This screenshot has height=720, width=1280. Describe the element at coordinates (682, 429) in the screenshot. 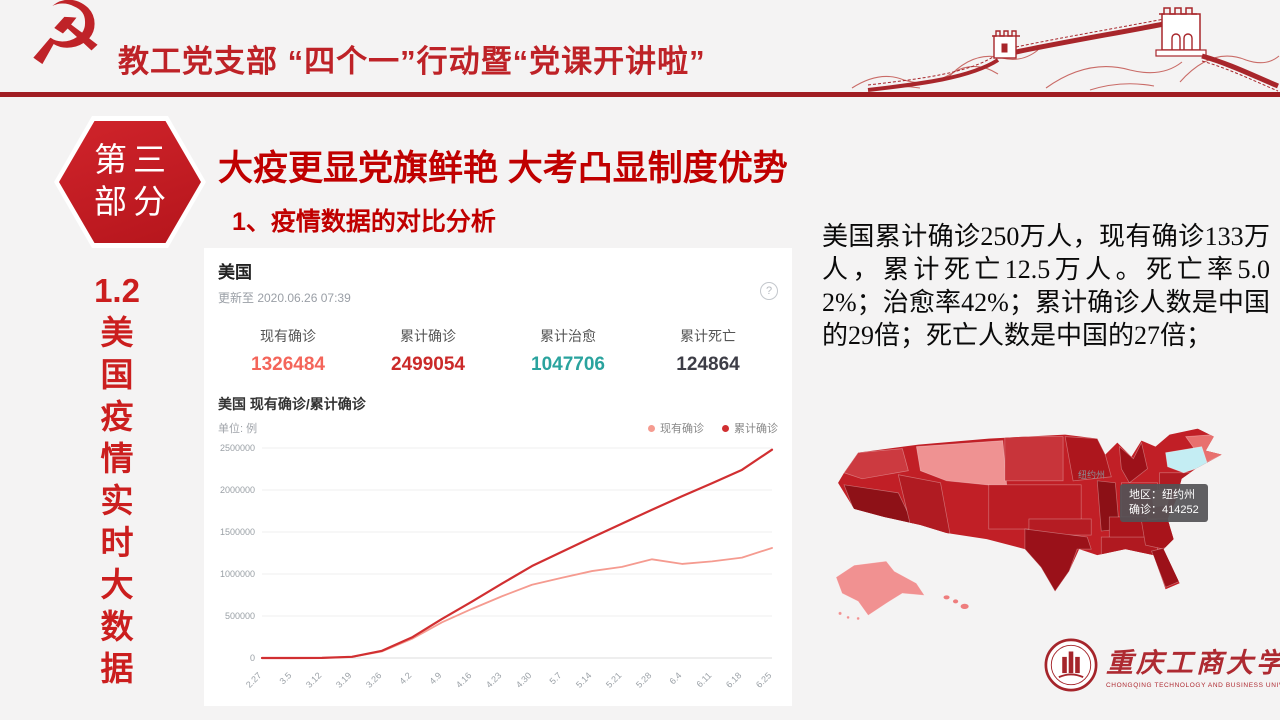

I see `legend-label: 现有确诊` at that location.